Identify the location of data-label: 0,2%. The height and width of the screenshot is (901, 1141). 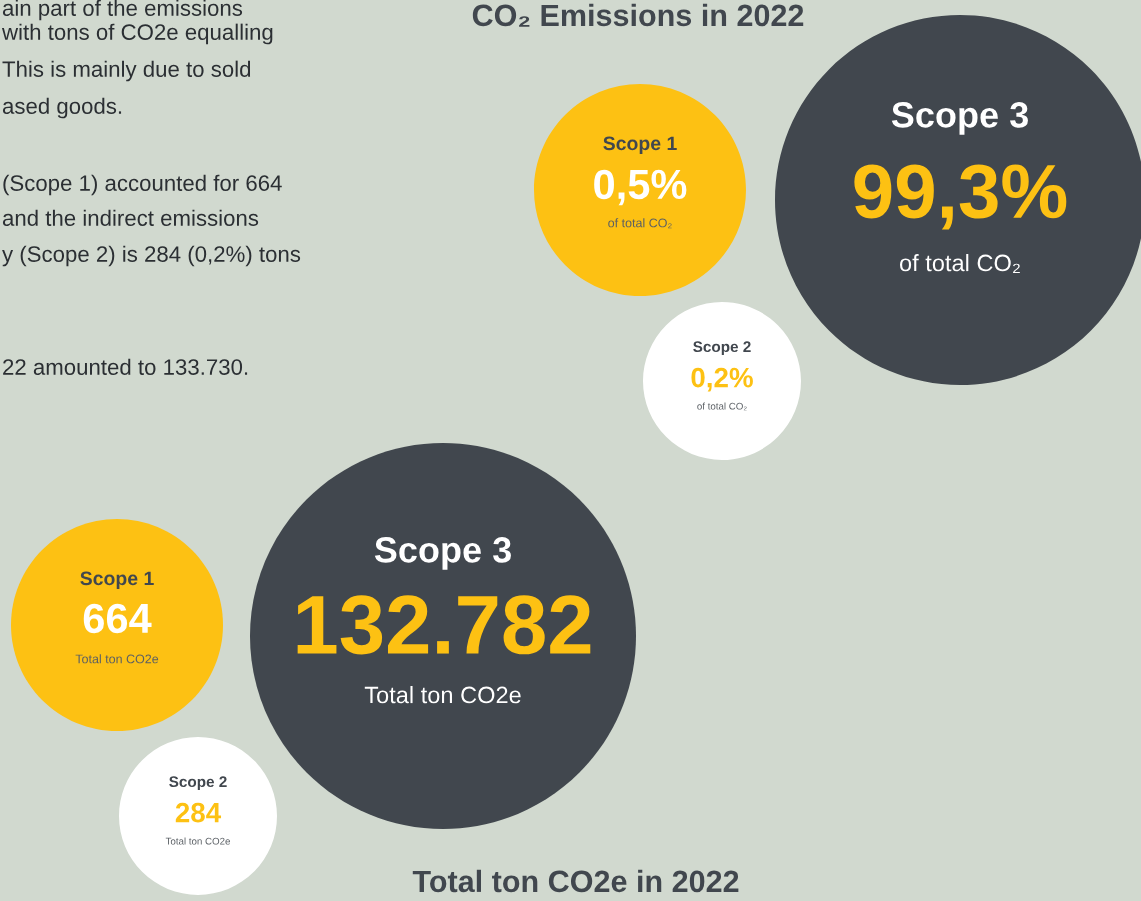
(722, 379).